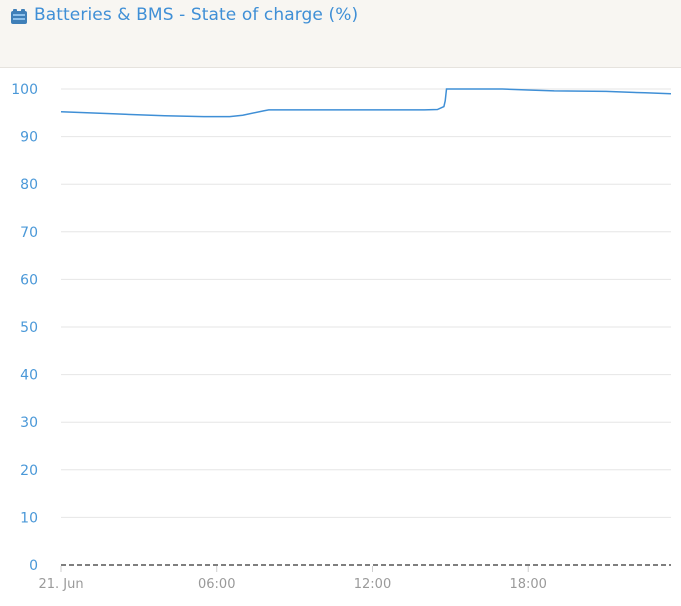  Describe the element at coordinates (29, 280) in the screenshot. I see `y-tick-label: 60` at that location.